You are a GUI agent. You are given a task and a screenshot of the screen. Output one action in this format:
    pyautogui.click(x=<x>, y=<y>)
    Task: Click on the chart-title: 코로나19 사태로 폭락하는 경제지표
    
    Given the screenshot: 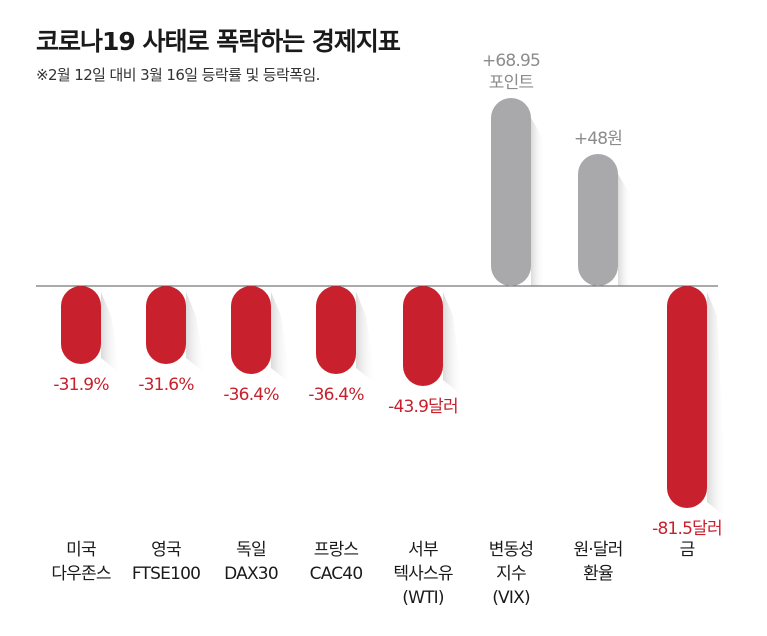 What is the action you would take?
    pyautogui.click(x=218, y=41)
    